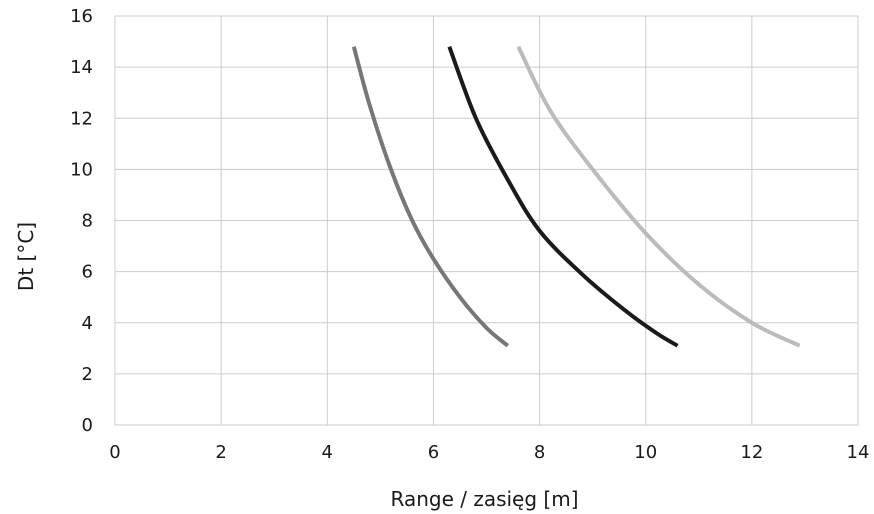 The height and width of the screenshot is (514, 874). What do you see at coordinates (484, 499) in the screenshot?
I see `x-axis-label: Range / zasięg [m]` at bounding box center [484, 499].